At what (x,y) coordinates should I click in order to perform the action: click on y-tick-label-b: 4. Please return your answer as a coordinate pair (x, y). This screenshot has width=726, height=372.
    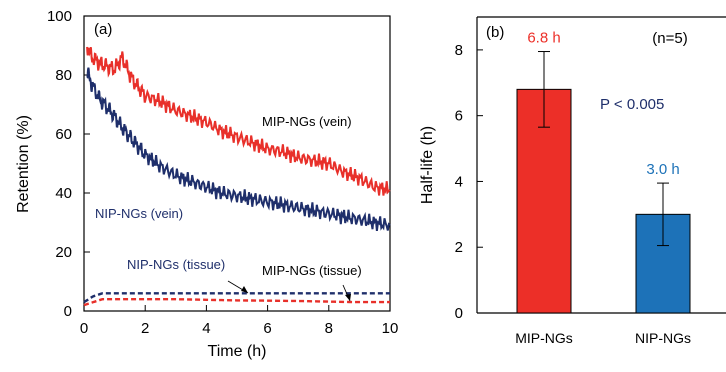
    Looking at the image, I should click on (459, 181).